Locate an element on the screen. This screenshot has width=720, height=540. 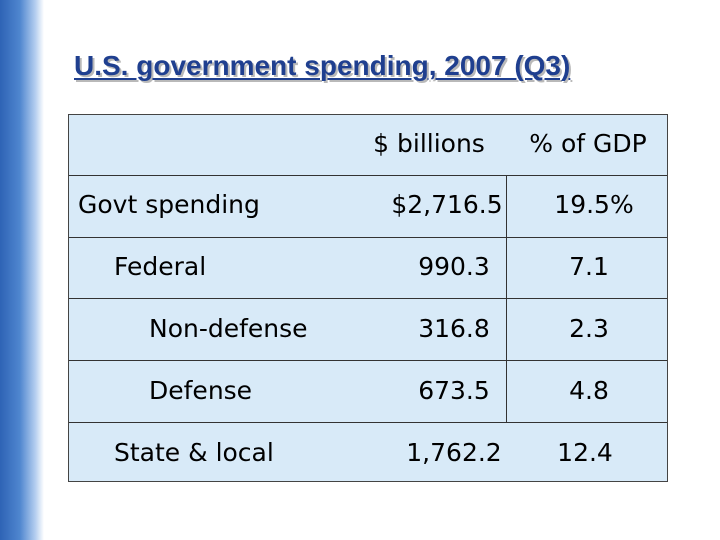
cell-billions: 1,762.2 is located at coordinates (454, 452).